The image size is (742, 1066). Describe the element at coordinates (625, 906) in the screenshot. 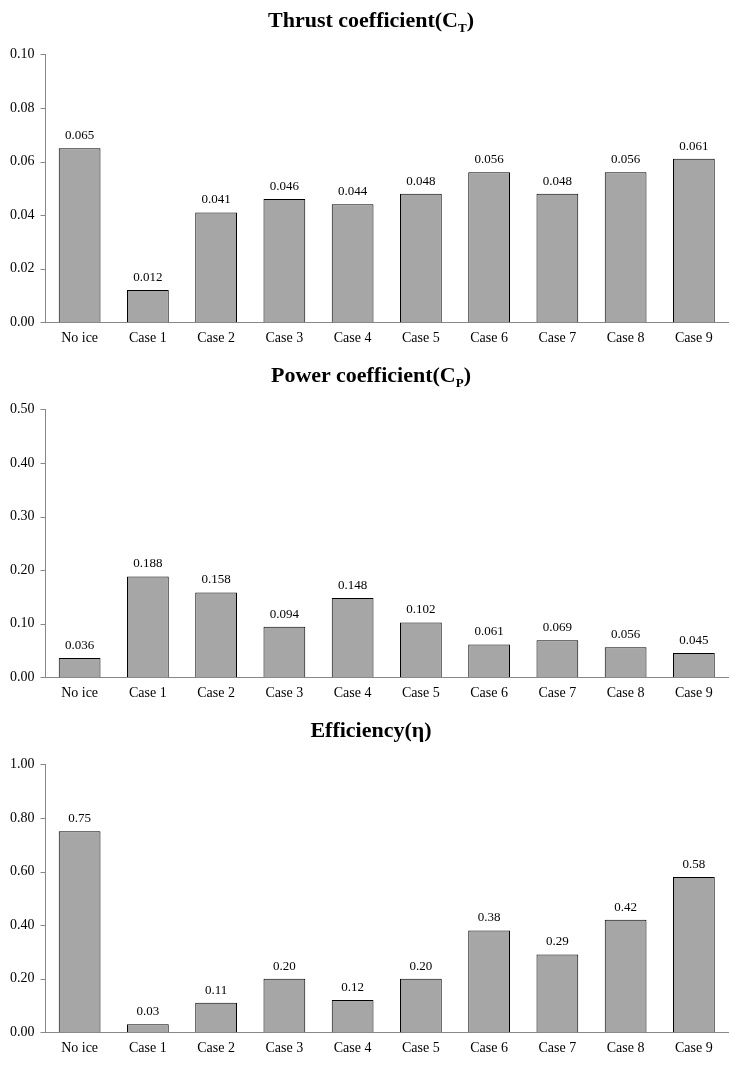

I see `data-label: 0.42` at that location.